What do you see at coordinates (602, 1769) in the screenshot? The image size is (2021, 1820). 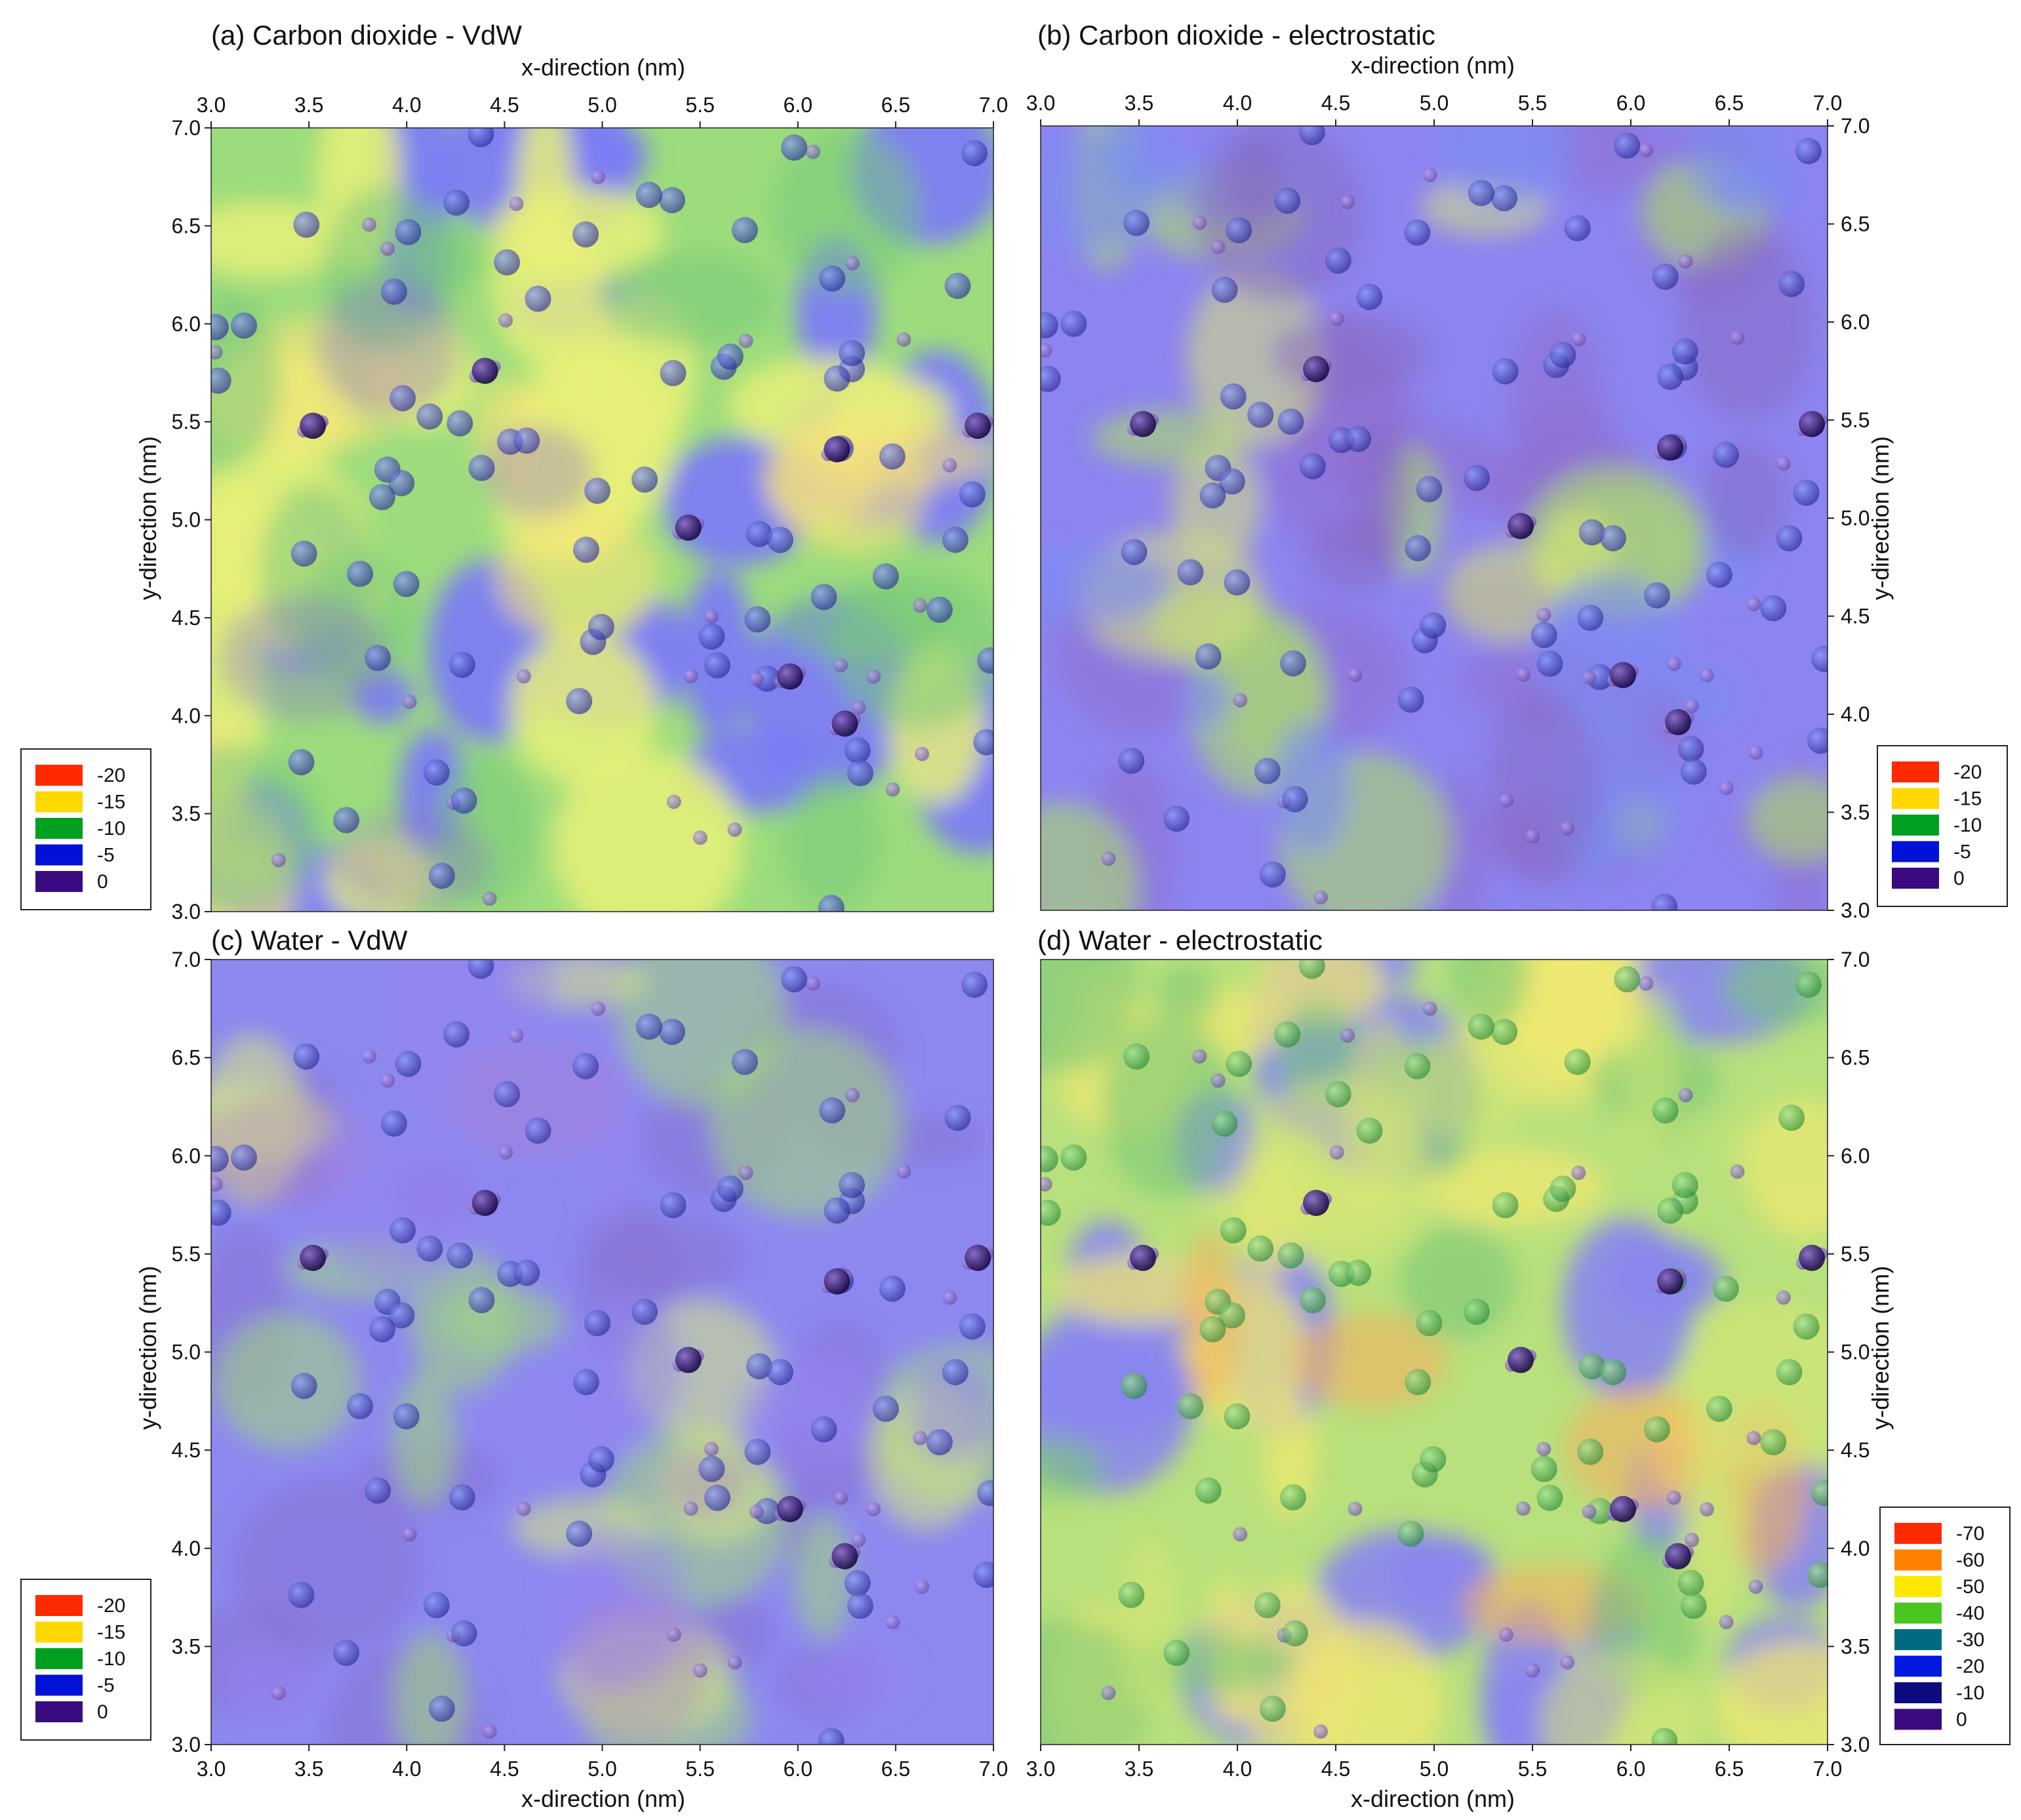 I see `x-tick-label: 5.0` at bounding box center [602, 1769].